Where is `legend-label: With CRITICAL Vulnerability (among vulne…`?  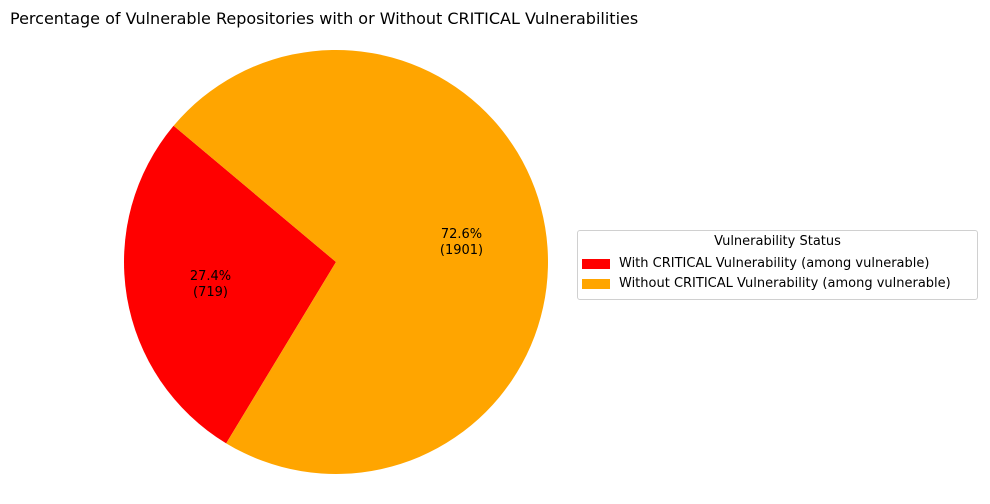 legend-label: With CRITICAL Vulnerability (among vulne… is located at coordinates (774, 263).